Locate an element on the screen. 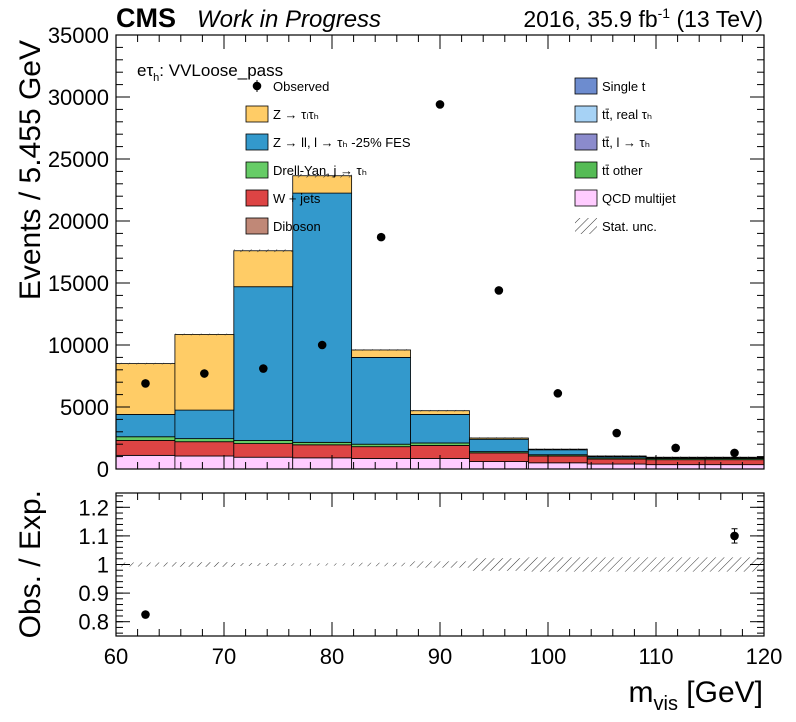 The height and width of the screenshot is (722, 796). legend-marker-zll is located at coordinates (257, 142).